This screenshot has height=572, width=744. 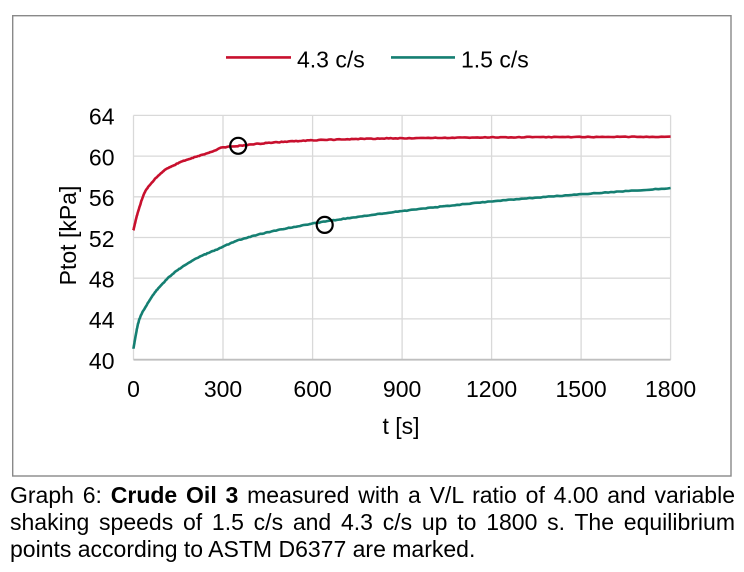 I want to click on svg-text: t [s], so click(x=400, y=426).